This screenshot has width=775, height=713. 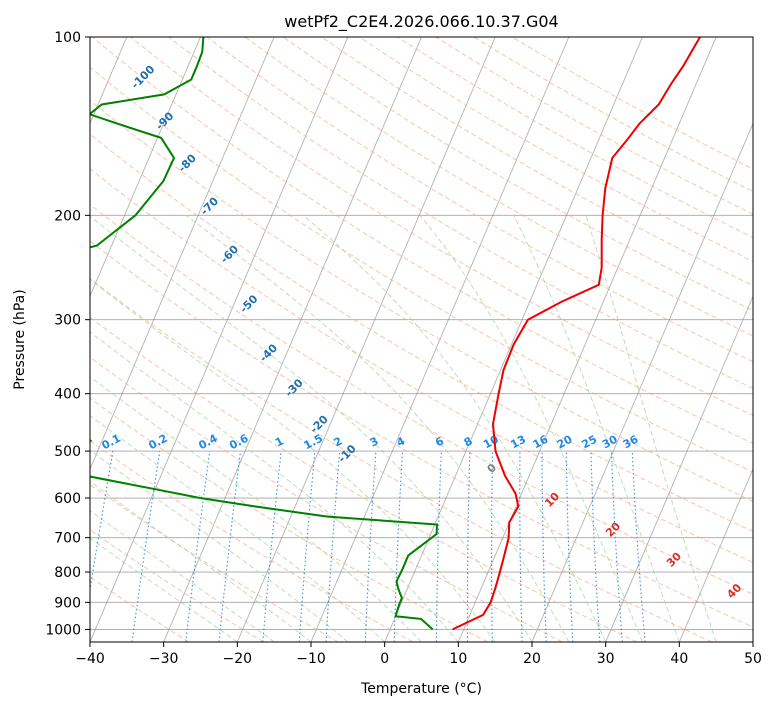 What do you see at coordinates (753, 659) in the screenshot?
I see `x-tick-label: 50` at bounding box center [753, 659].